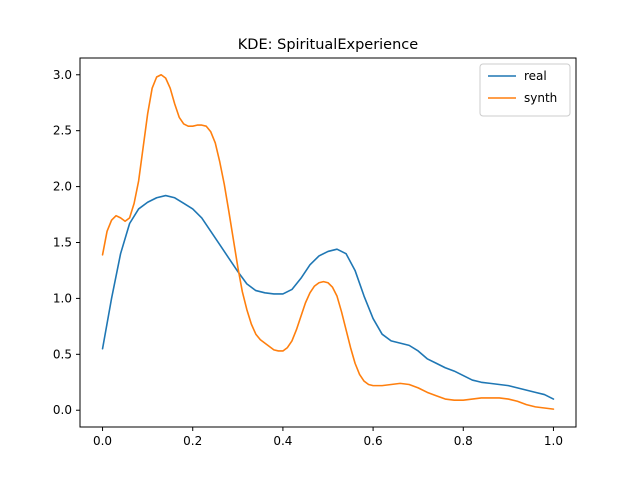  I want to click on y-axis: 0.0 0.5 1.0 1.5 2.0 2.5 3.0, so click(66, 242).